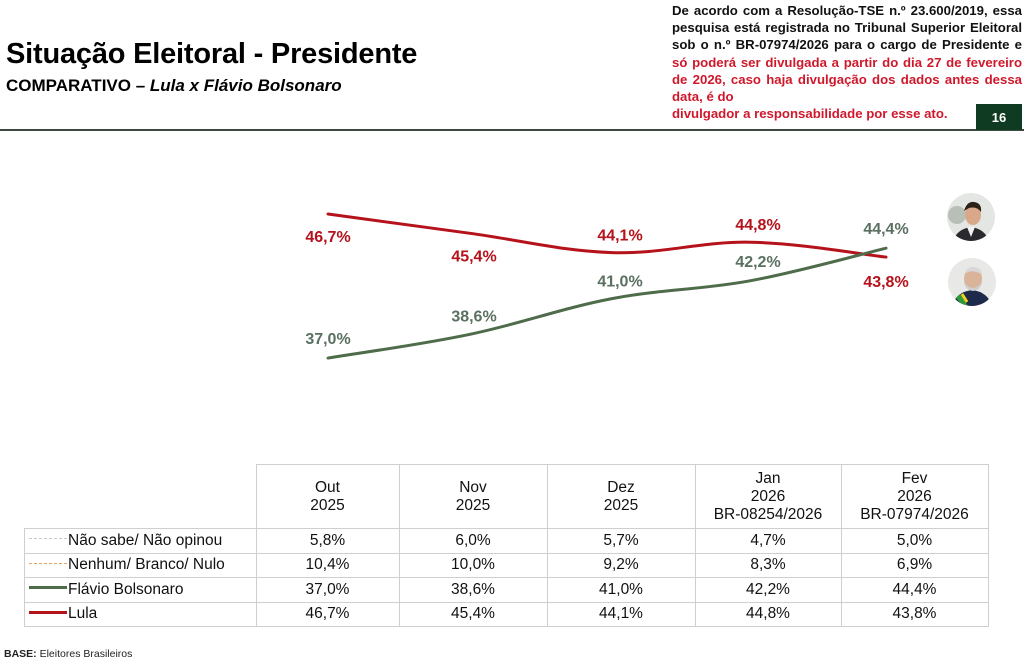 This screenshot has width=1024, height=665. What do you see at coordinates (768, 565) in the screenshot?
I see `table-cell: 8,3%` at bounding box center [768, 565].